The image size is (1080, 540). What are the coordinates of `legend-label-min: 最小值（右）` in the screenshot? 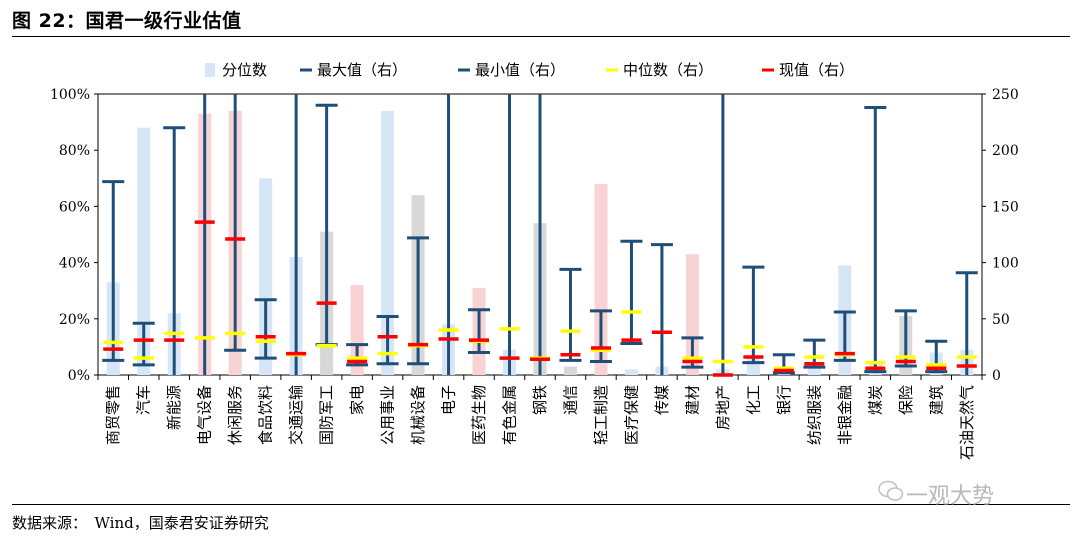 It's located at (520, 70).